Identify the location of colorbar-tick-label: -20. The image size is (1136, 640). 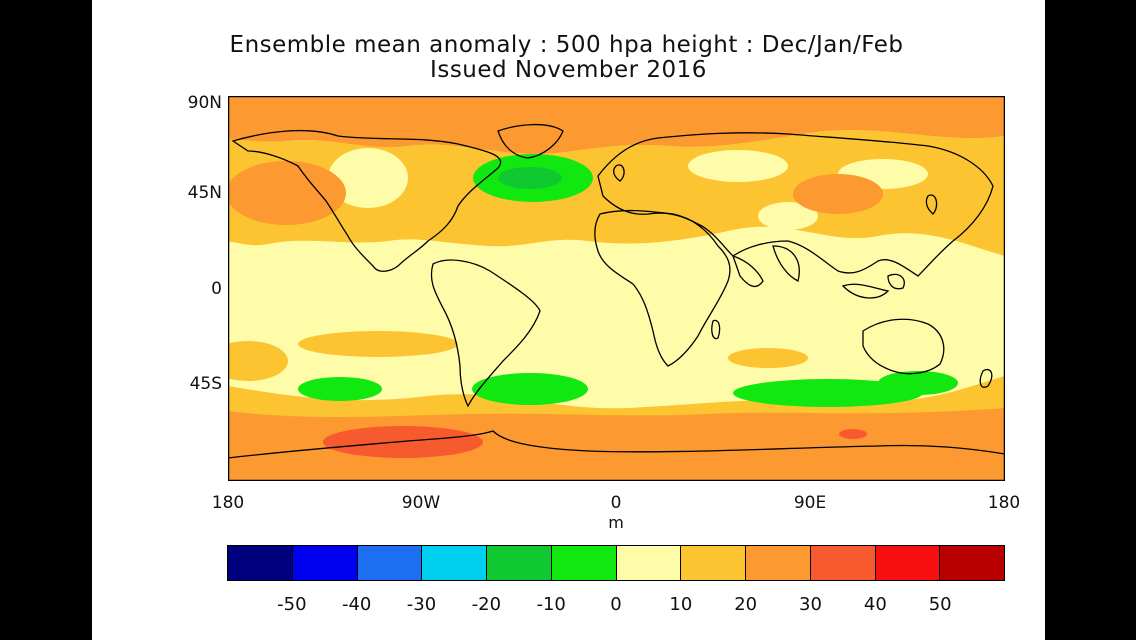
(486, 604).